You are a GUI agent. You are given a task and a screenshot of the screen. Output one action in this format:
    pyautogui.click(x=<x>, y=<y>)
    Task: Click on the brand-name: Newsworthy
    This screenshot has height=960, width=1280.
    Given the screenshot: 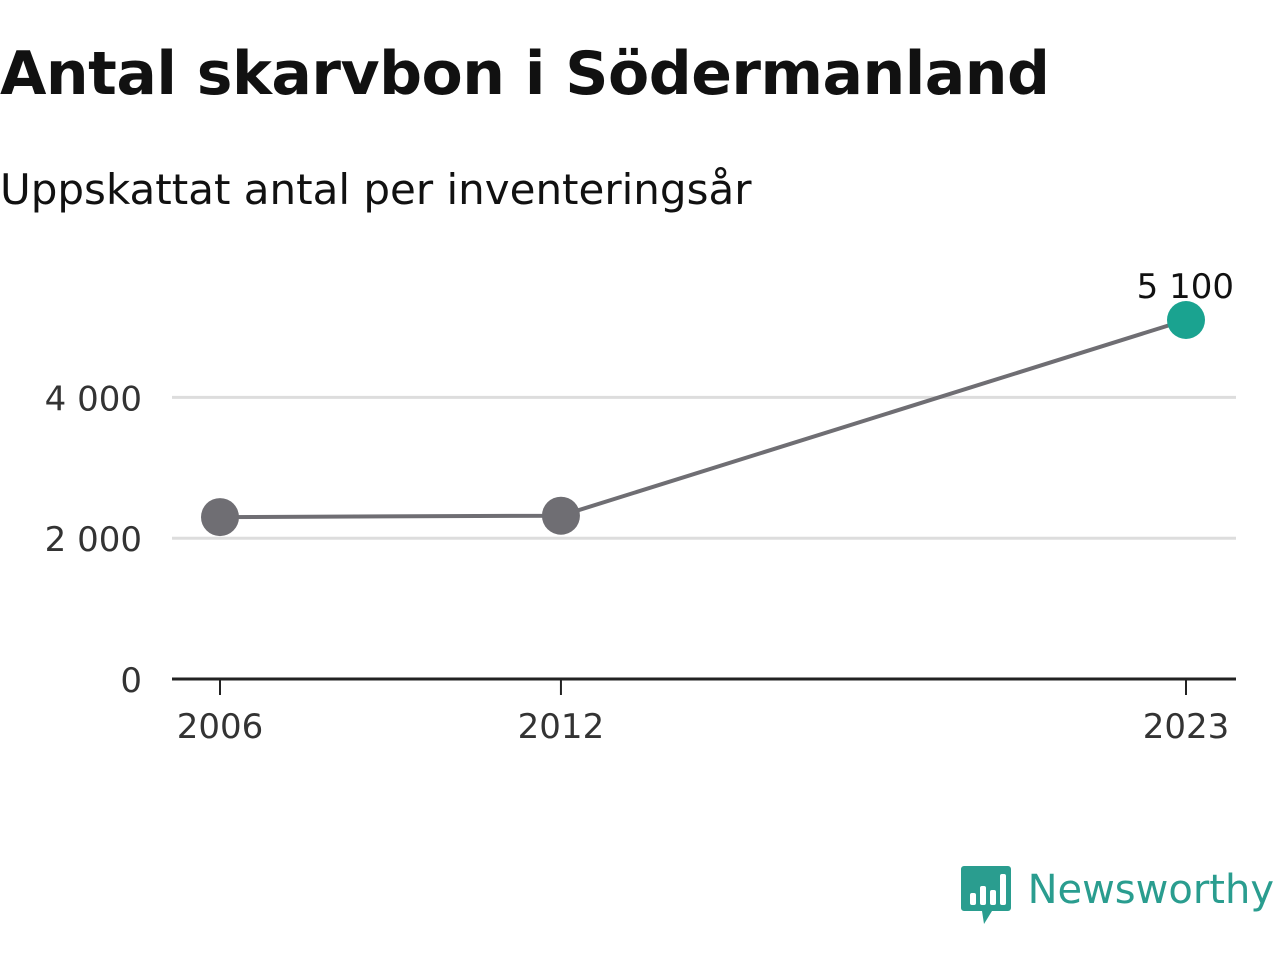 What is the action you would take?
    pyautogui.click(x=1150, y=890)
    